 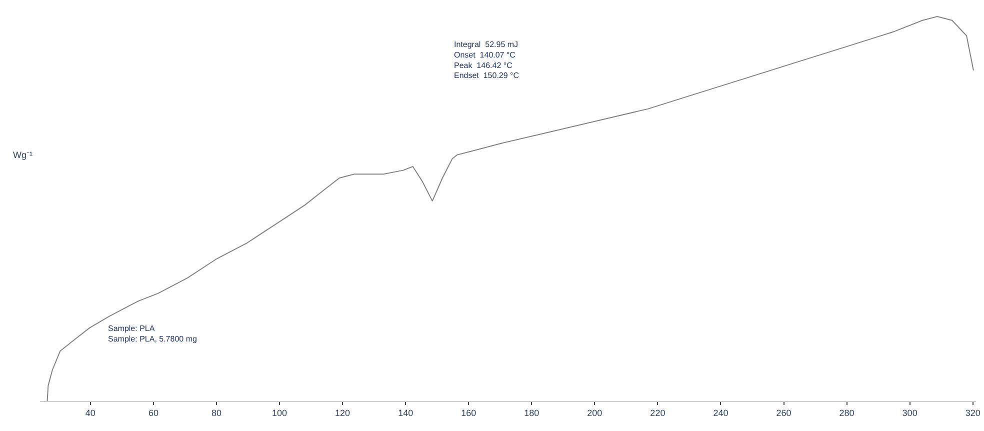 What do you see at coordinates (153, 413) in the screenshot?
I see `x-tick-label: 60` at bounding box center [153, 413].